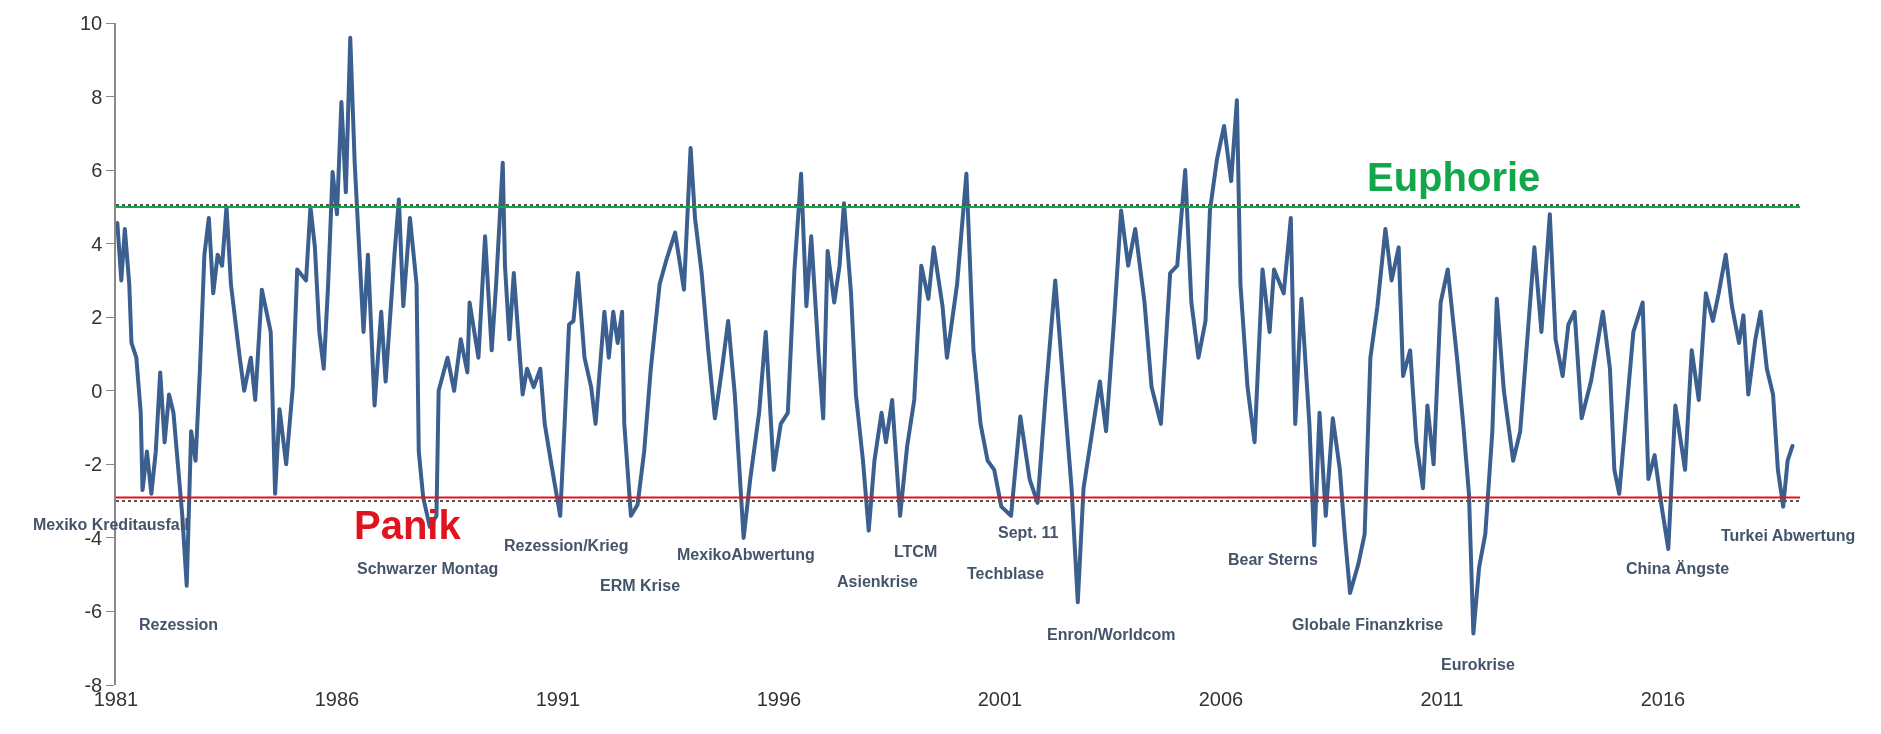 The width and height of the screenshot is (1881, 734). I want to click on y-tick-label: 0, so click(97, 390).